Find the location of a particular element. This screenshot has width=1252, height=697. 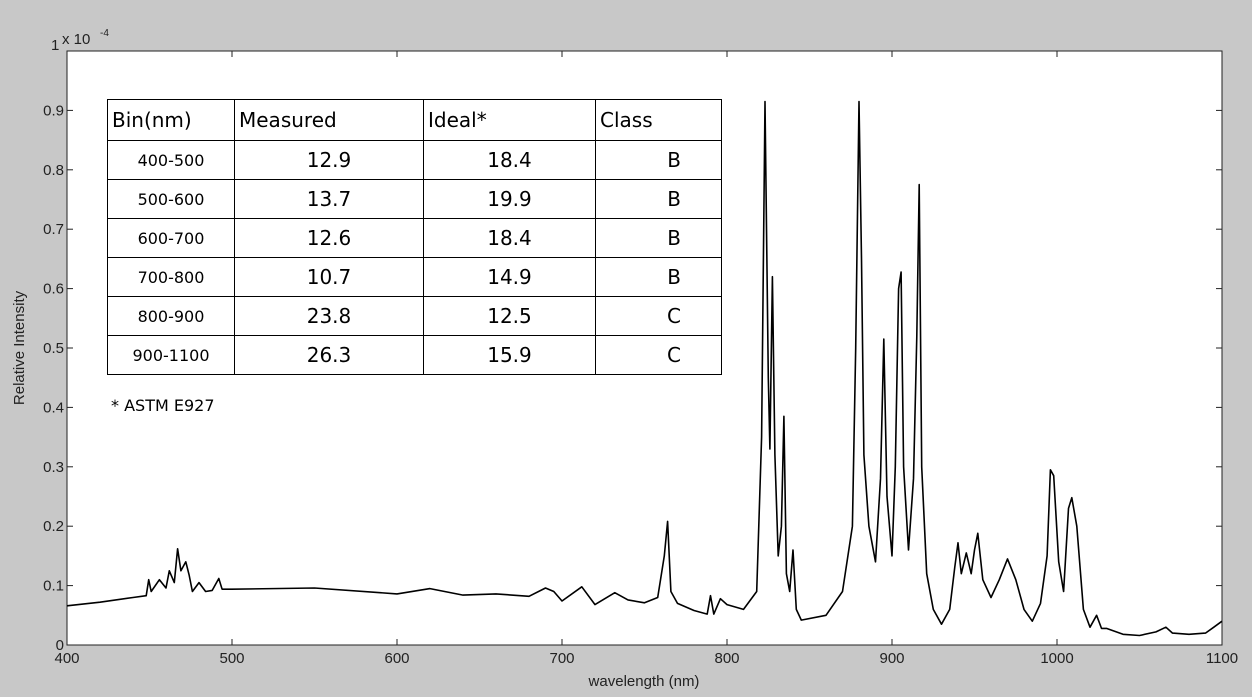

table-row: 800-900 23.8 12.5 C is located at coordinates (414, 316).